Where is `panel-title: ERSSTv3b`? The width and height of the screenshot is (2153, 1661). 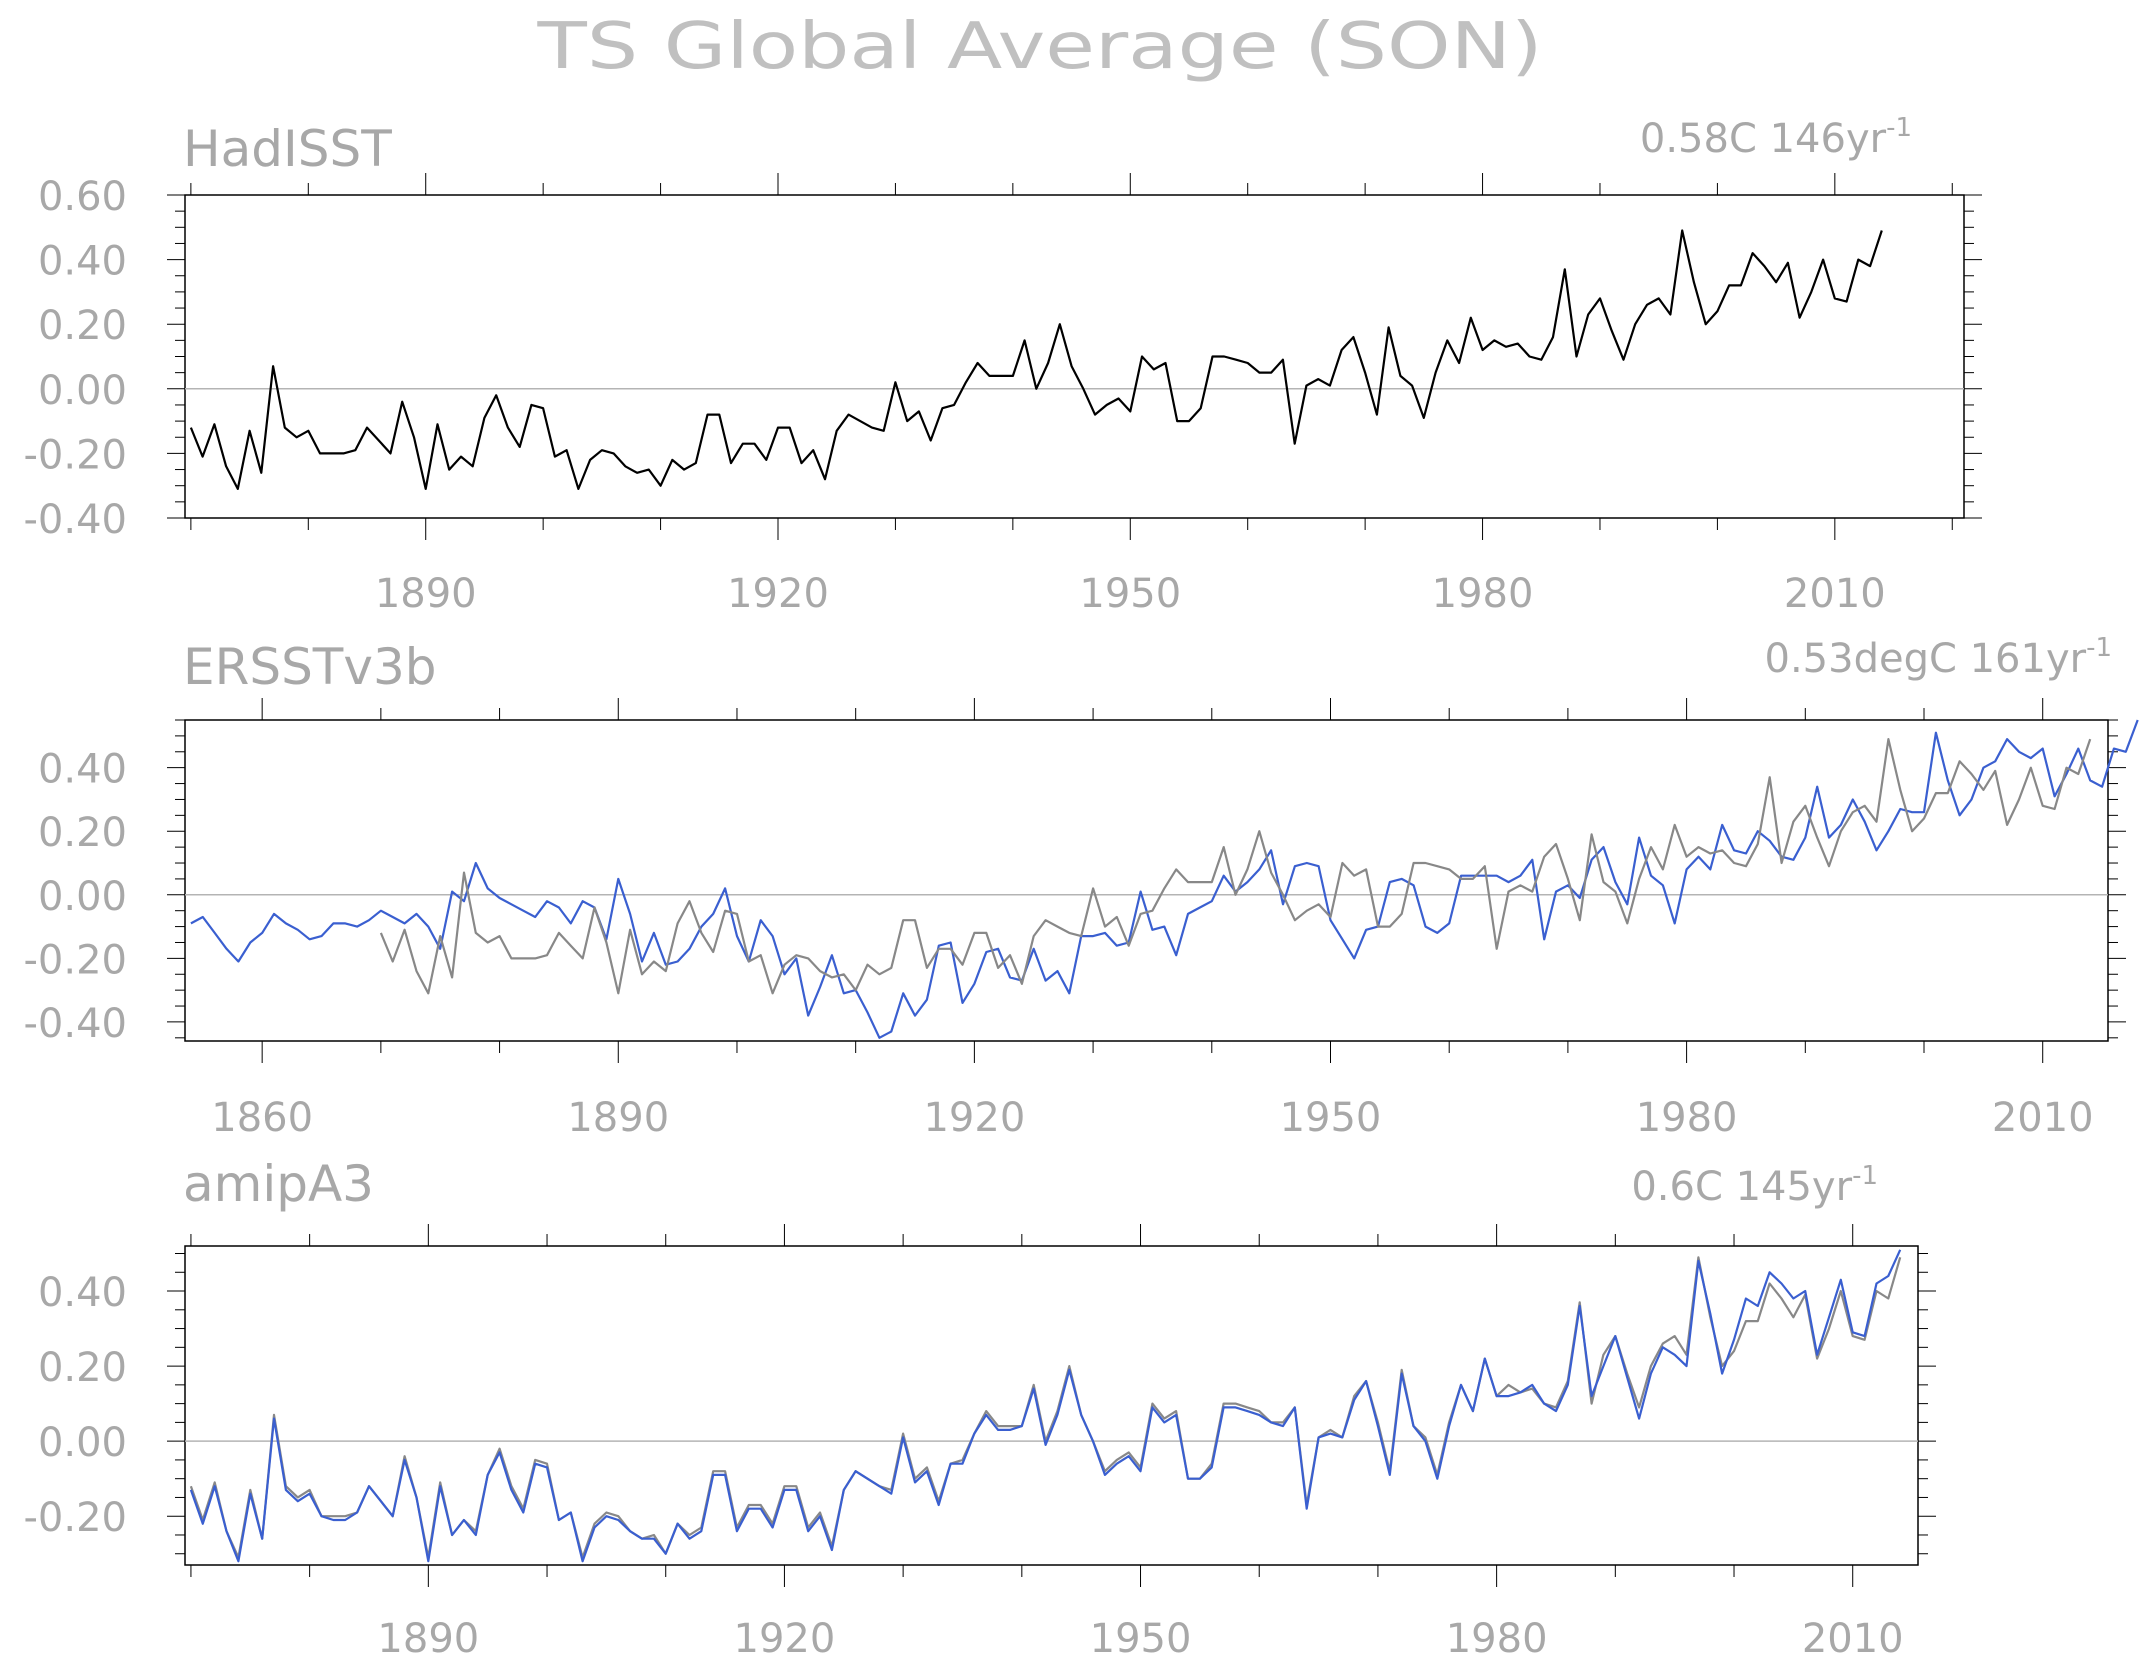
panel-title: ERSSTv3b is located at coordinates (310, 667).